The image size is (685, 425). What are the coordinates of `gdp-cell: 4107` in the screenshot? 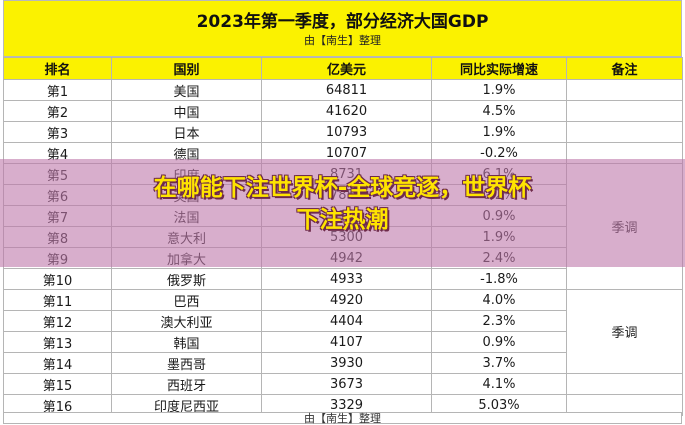 It's located at (346, 342).